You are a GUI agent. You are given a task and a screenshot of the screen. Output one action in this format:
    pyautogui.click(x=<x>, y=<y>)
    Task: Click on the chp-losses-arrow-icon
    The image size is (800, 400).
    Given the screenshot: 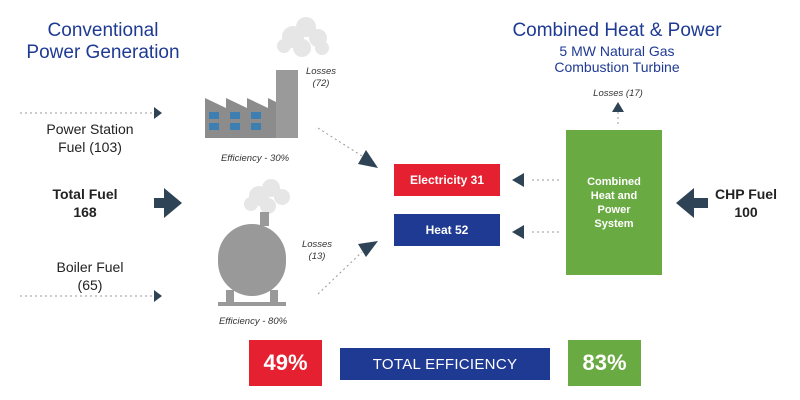 What is the action you would take?
    pyautogui.click(x=618, y=107)
    